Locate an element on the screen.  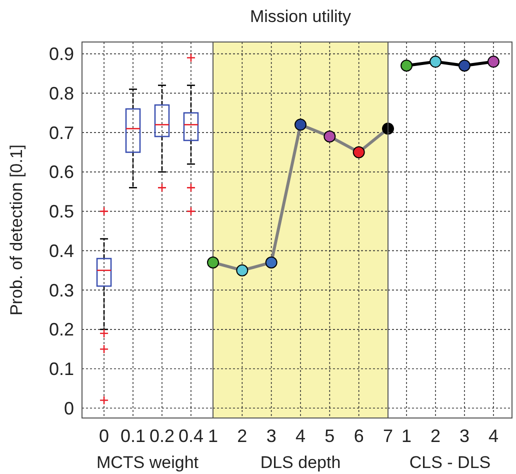
x-axis-title: CLS - DLS is located at coordinates (450, 462).